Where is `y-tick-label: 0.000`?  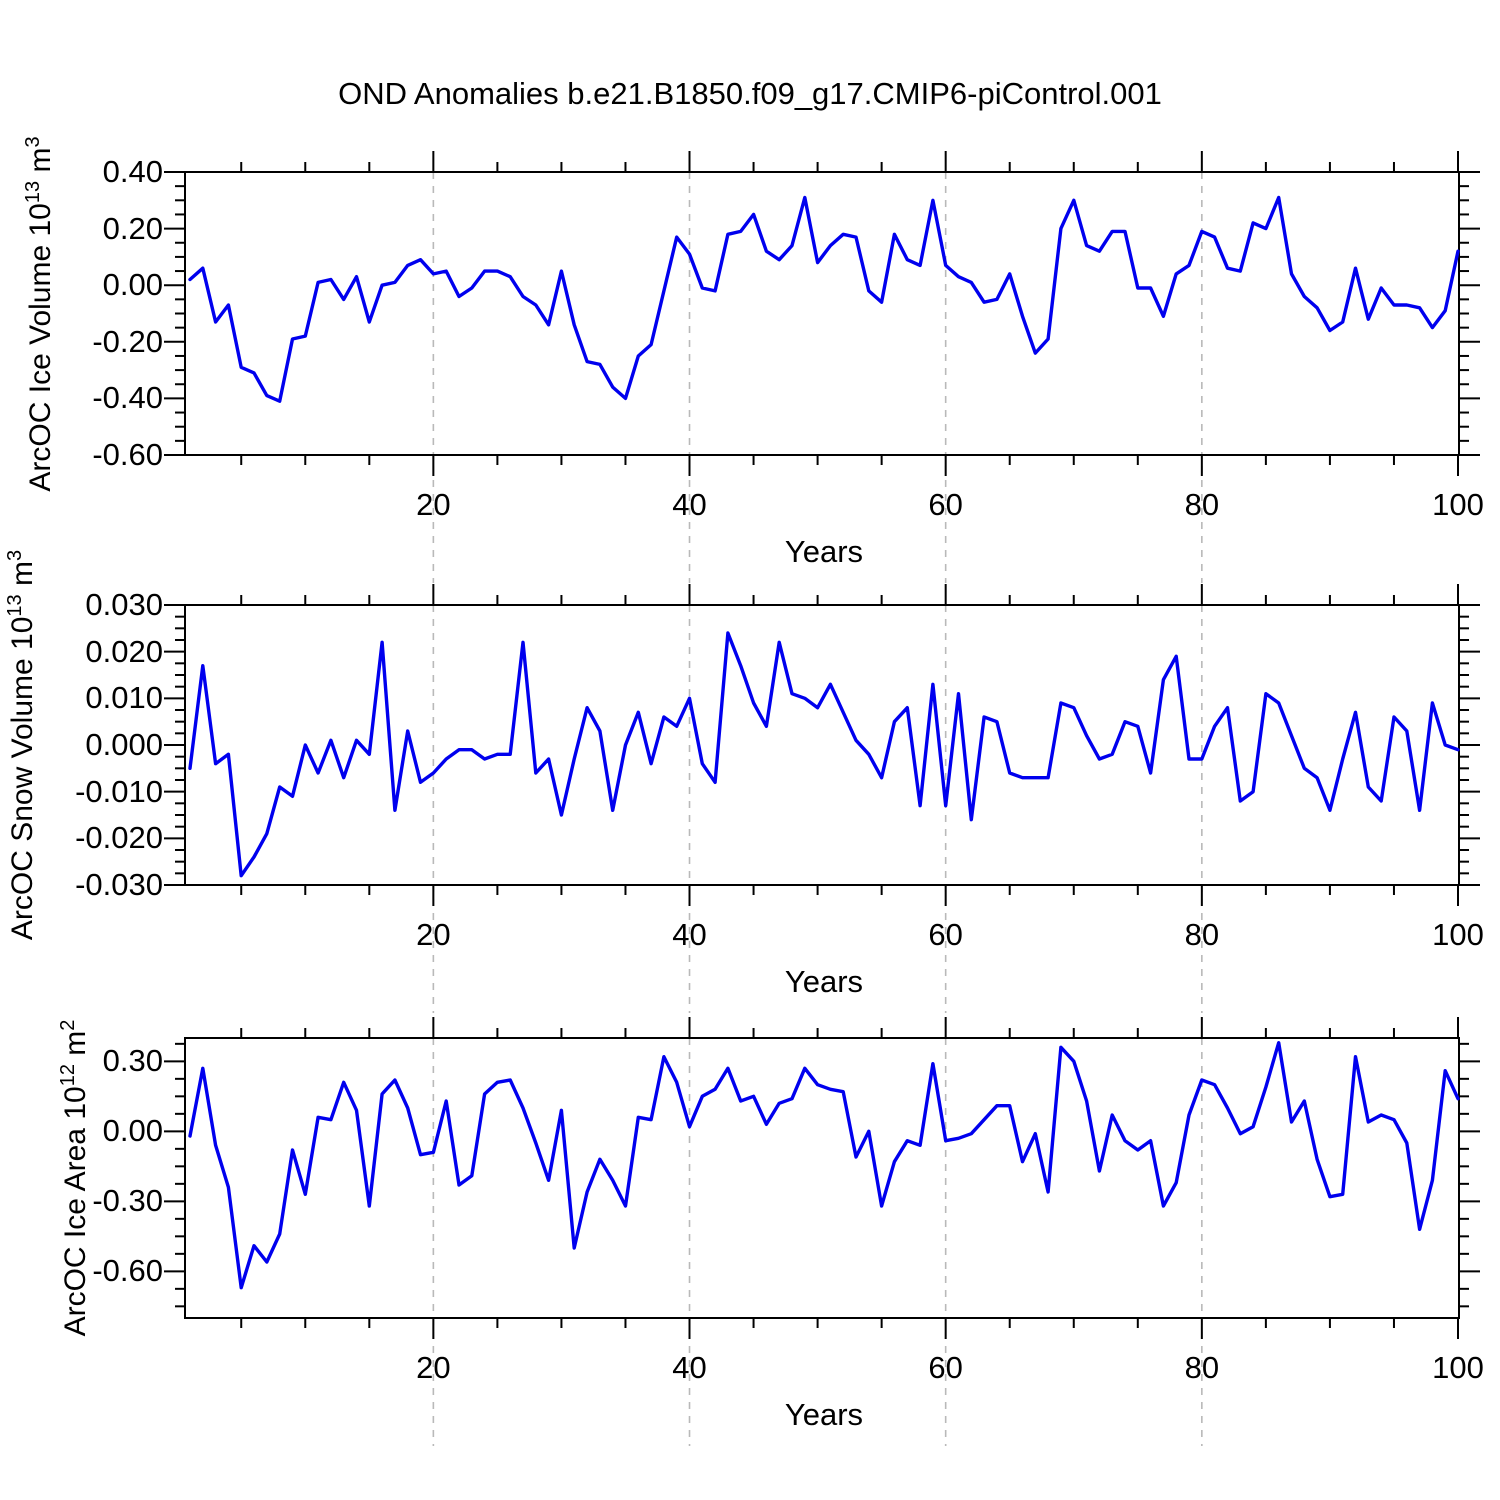
y-tick-label: 0.000 is located at coordinates (124, 744).